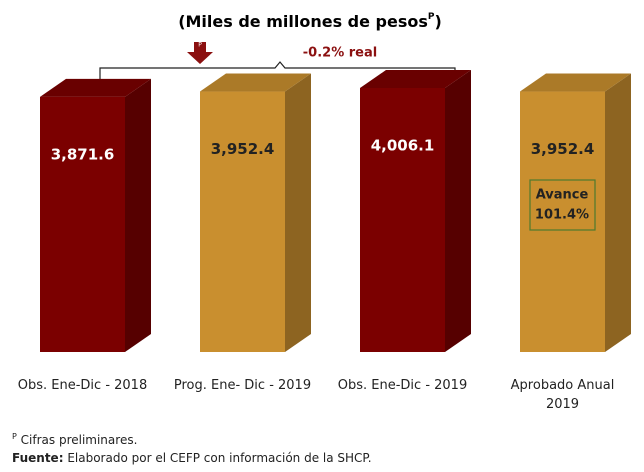 The width and height of the screenshot is (644, 472). I want to click on chart-title: (Miles de millones de pesosP), so click(310, 21).